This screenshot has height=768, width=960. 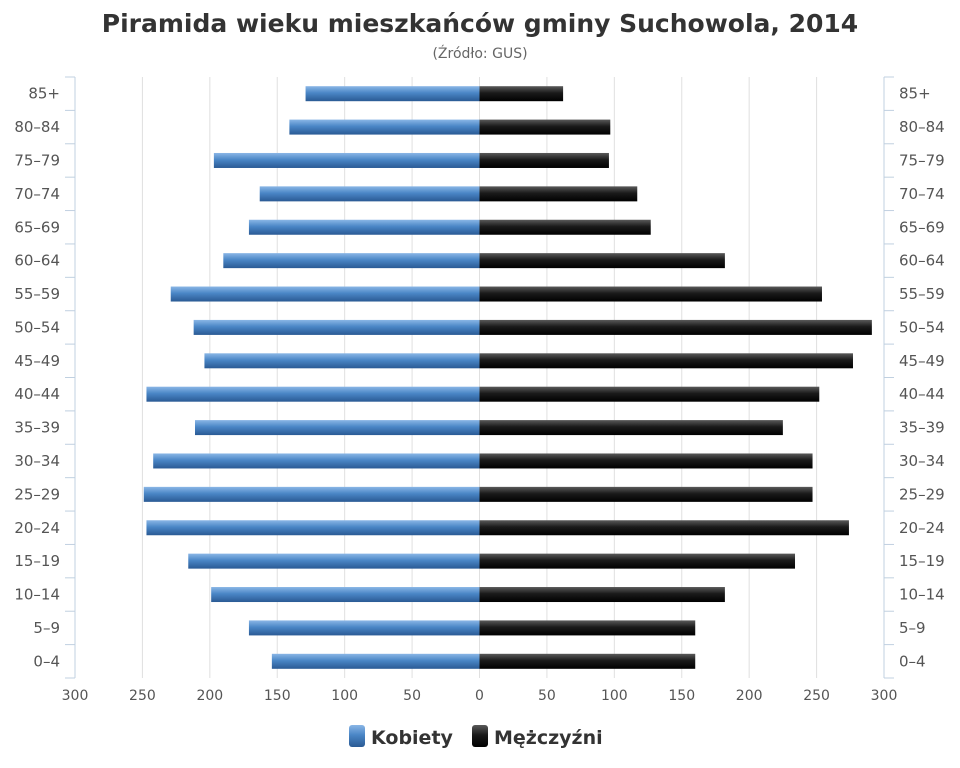 I want to click on x-tick-label-8: 100, so click(x=614, y=696).